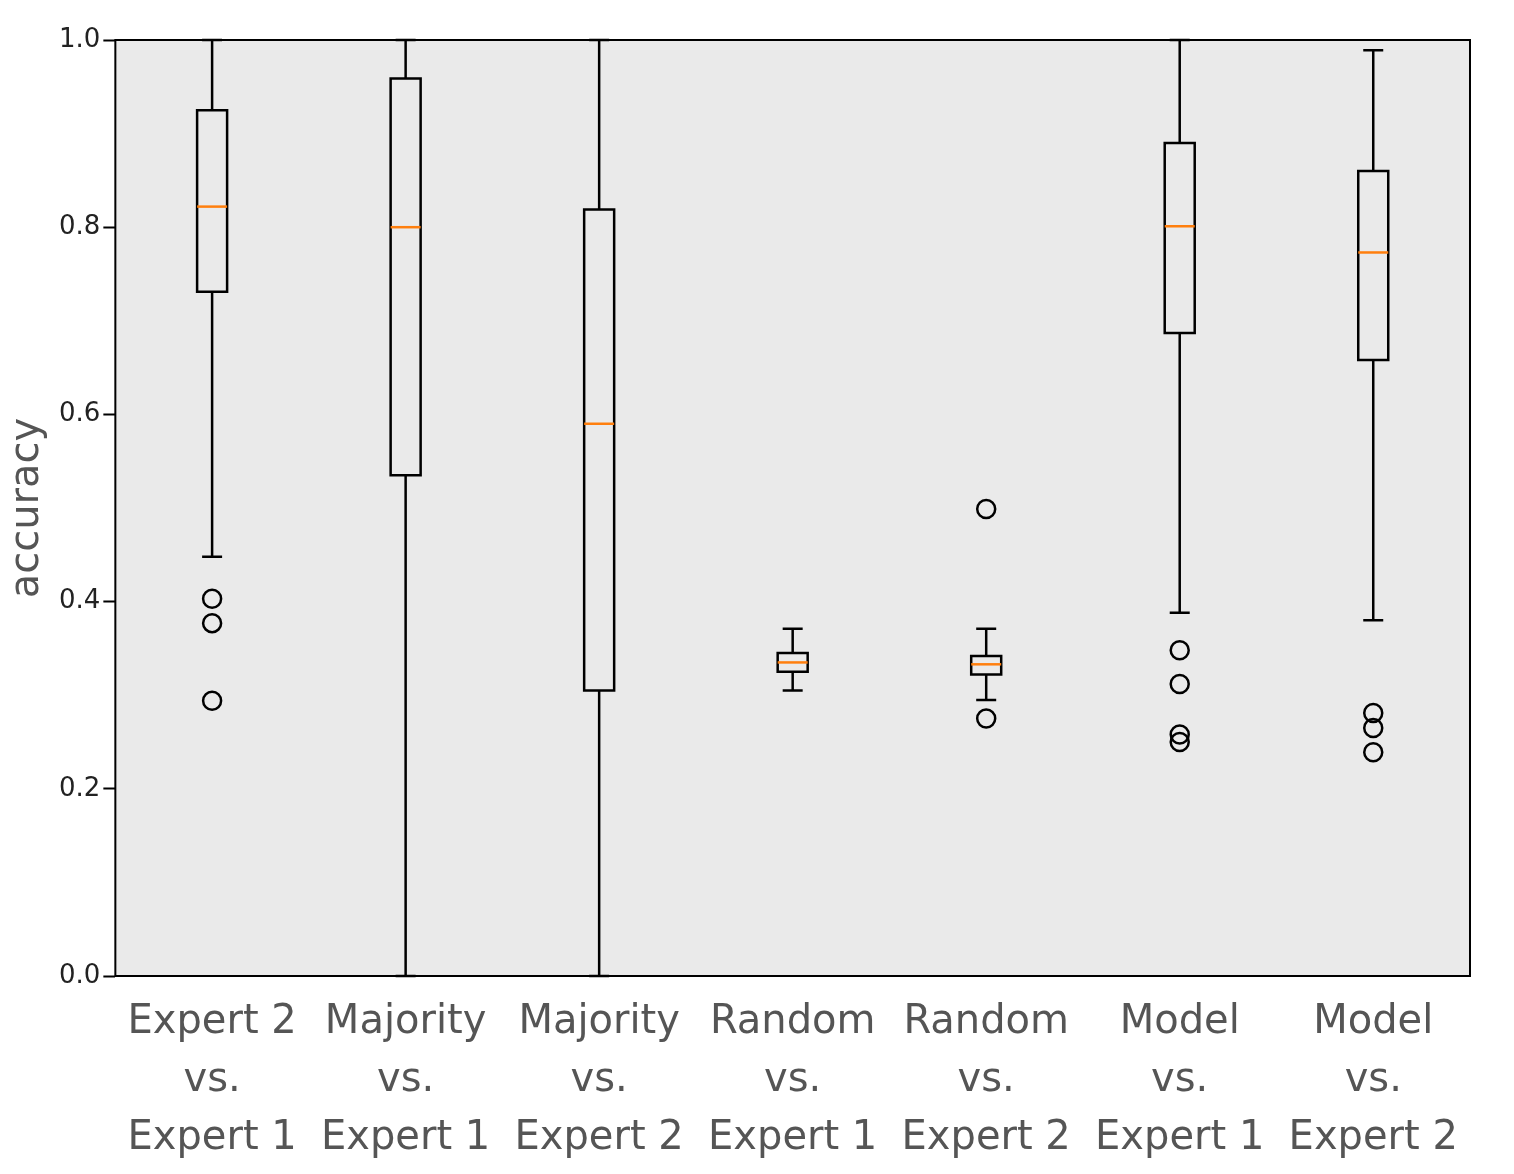  What do you see at coordinates (986, 1077) in the screenshot?
I see `x-tick-label: Random vs. Expert 2` at bounding box center [986, 1077].